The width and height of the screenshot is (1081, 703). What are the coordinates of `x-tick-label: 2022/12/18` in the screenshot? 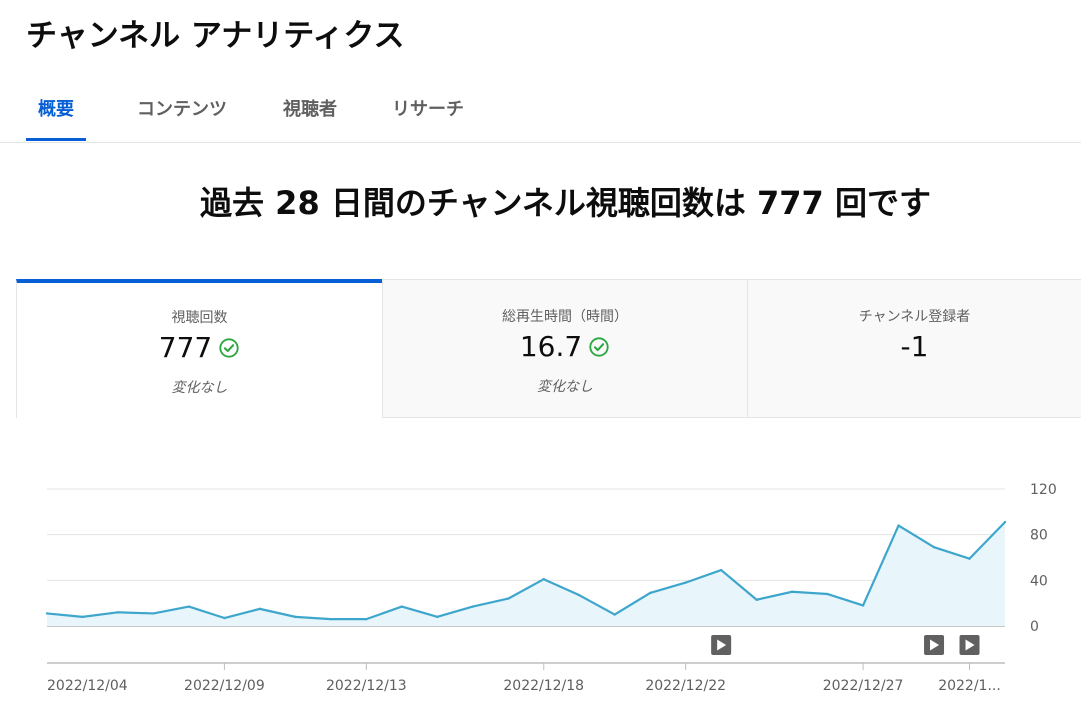 It's located at (543, 686).